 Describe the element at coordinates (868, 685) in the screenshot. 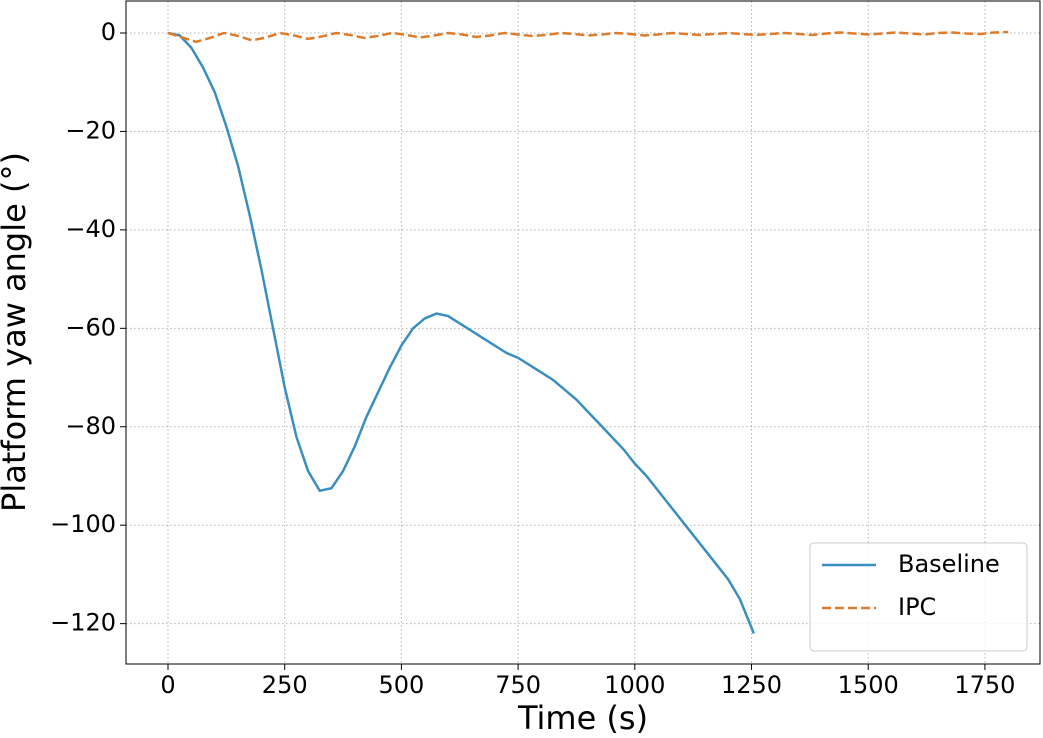

I see `x-tick-label: 1500` at that location.